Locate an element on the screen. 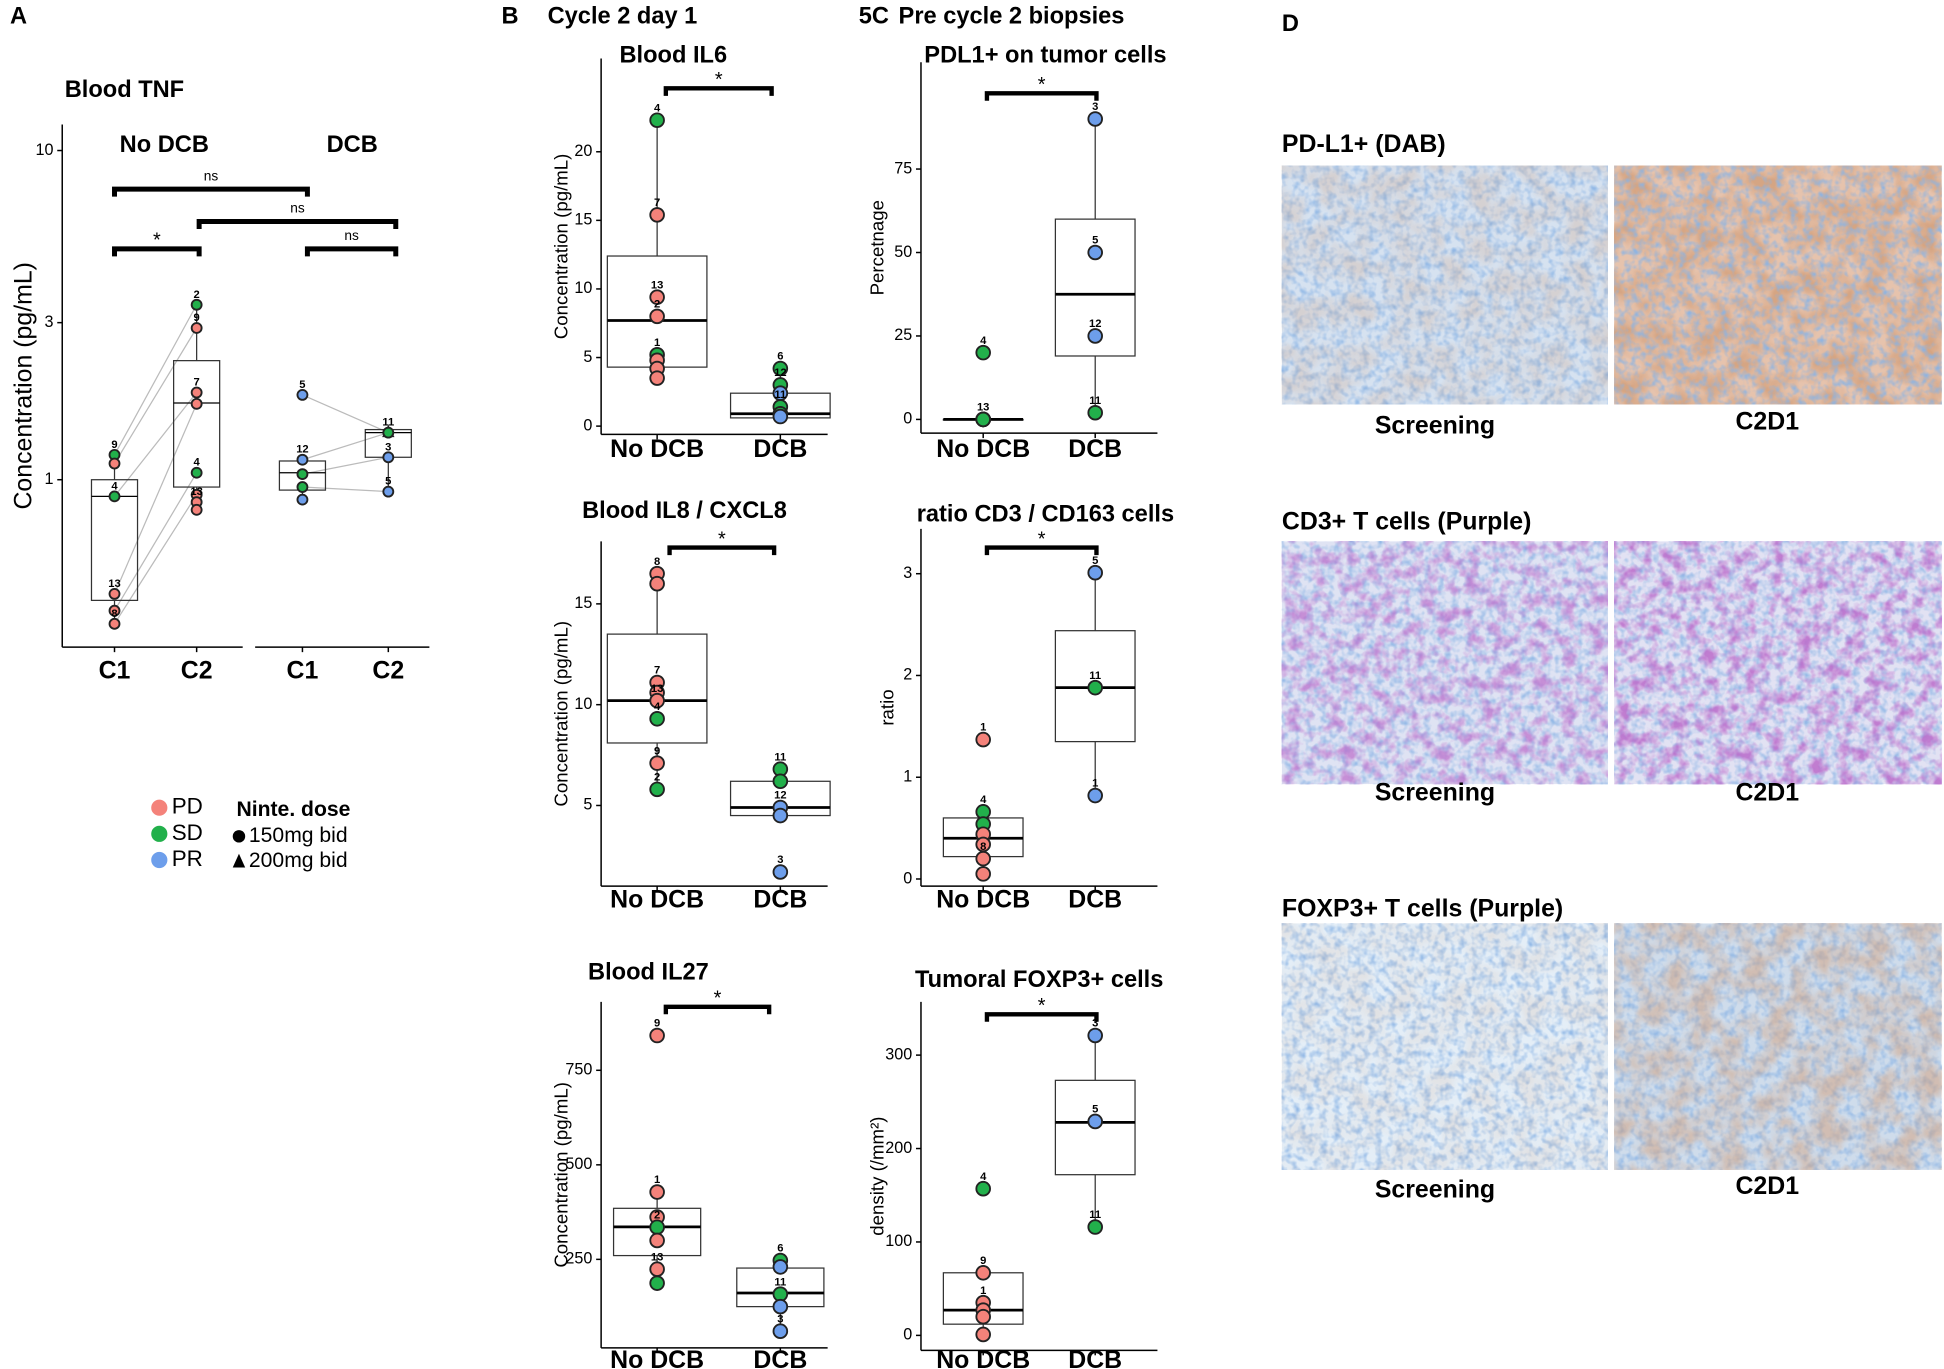  image-title: FOXP3+ T cells (Purple) is located at coordinates (1422, 908).